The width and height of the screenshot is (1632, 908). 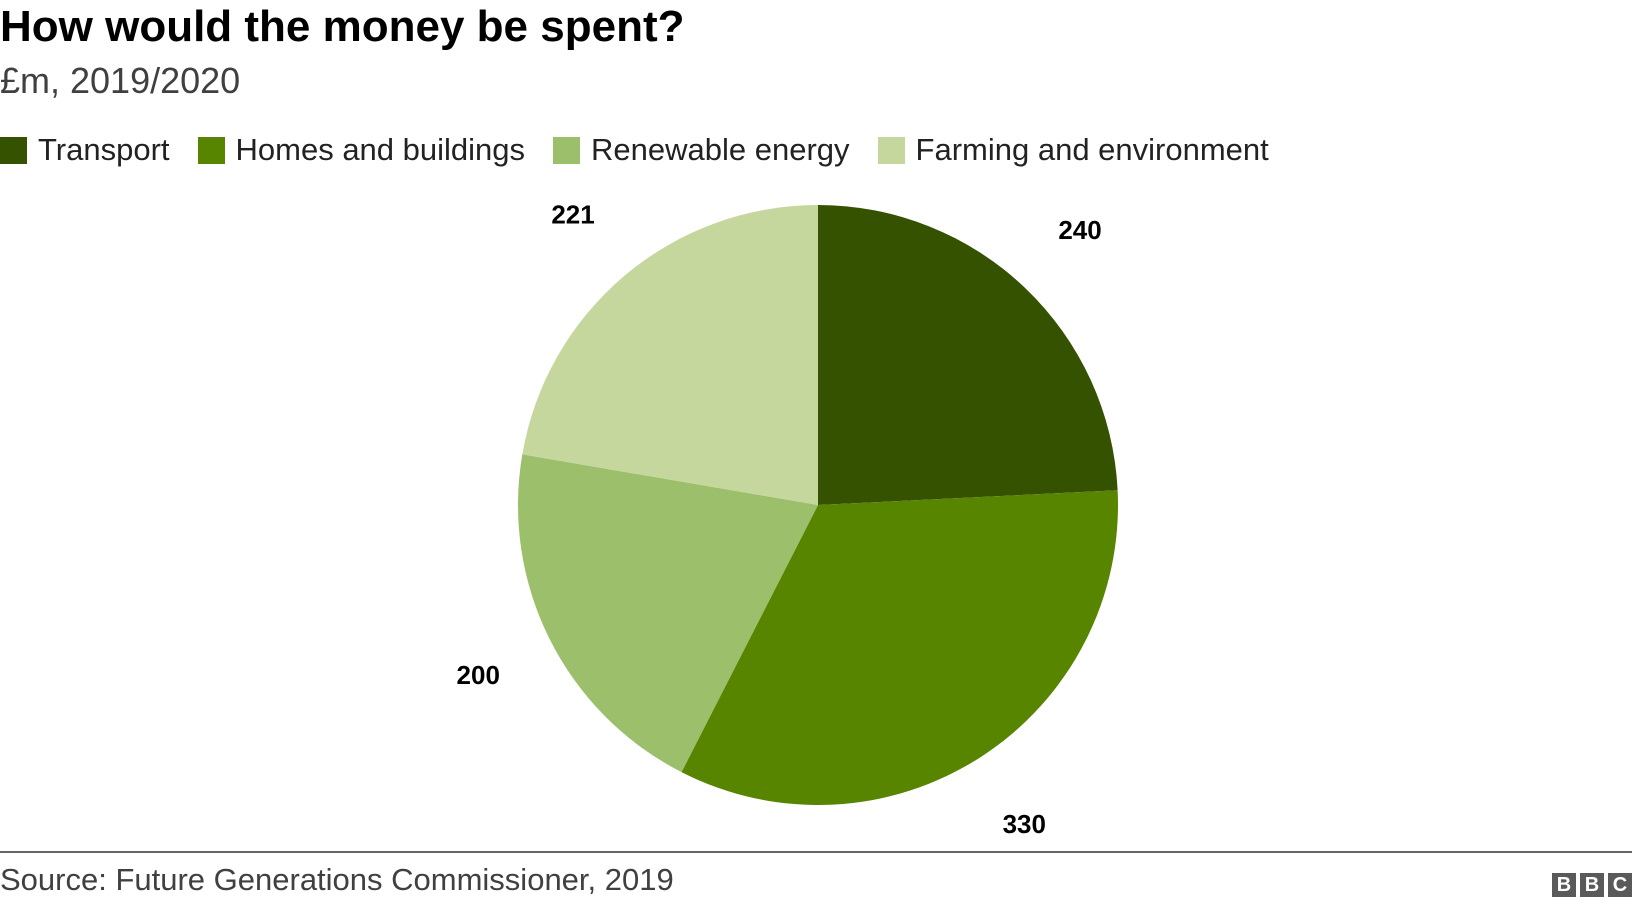 What do you see at coordinates (670, 354) in the screenshot?
I see `pie-slice-farming-and-environment` at bounding box center [670, 354].